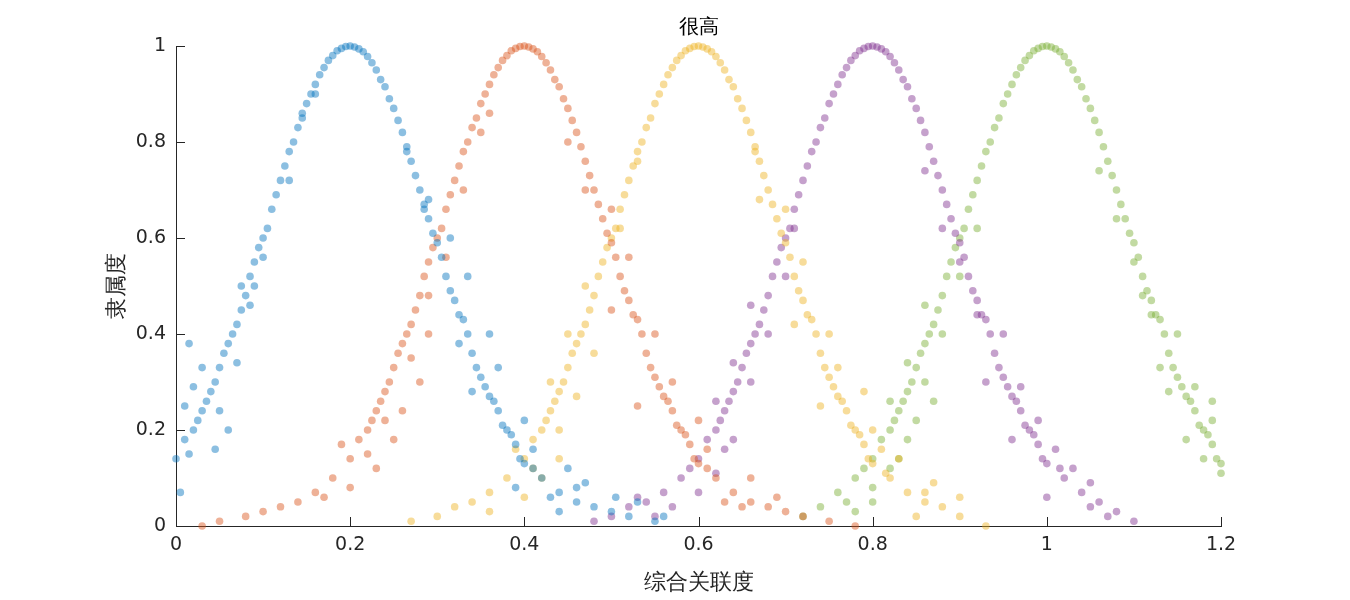  What do you see at coordinates (159, 523) in the screenshot?
I see `y-tick-label: 0` at bounding box center [159, 523].